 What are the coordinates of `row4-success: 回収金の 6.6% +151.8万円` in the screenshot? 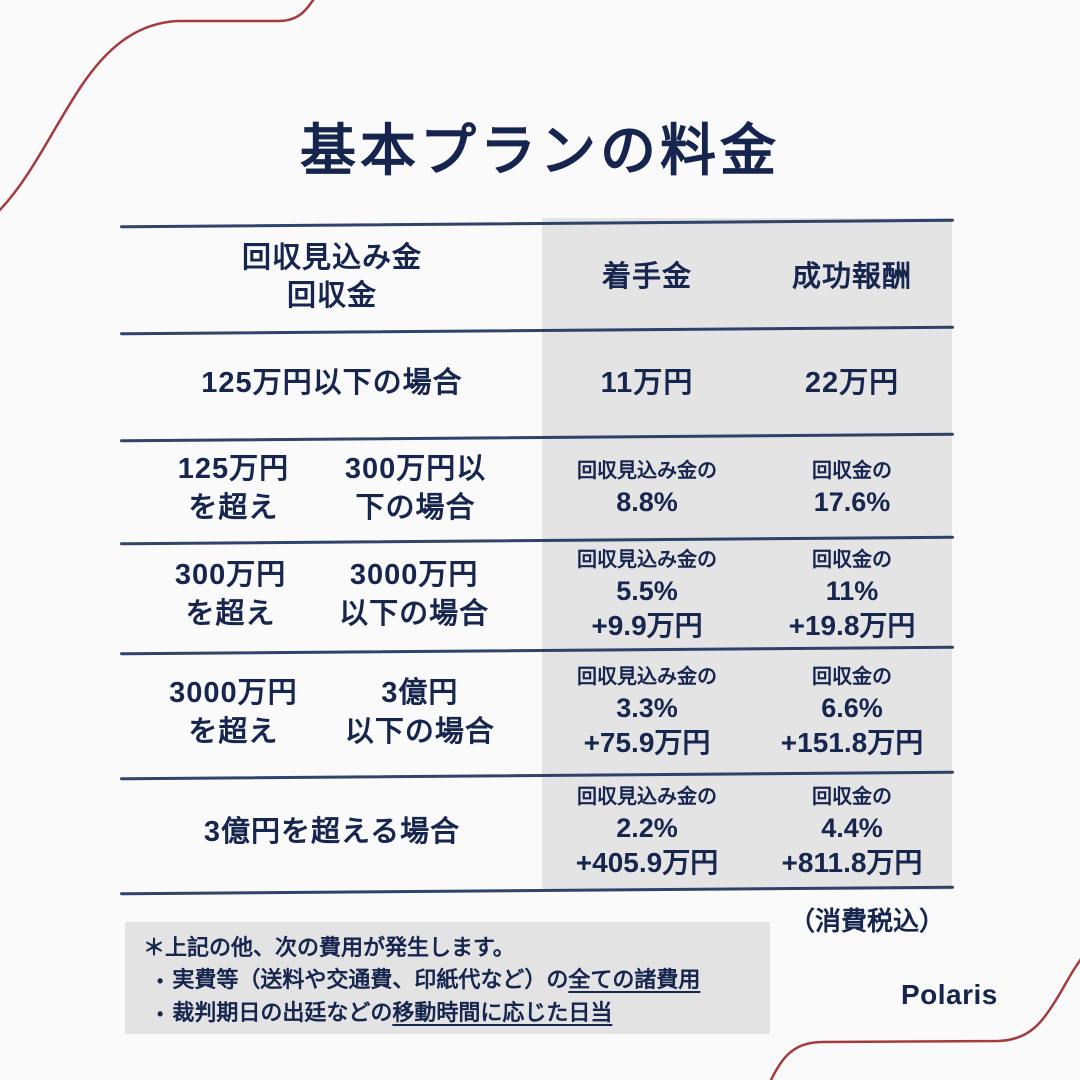 It's located at (852, 712).